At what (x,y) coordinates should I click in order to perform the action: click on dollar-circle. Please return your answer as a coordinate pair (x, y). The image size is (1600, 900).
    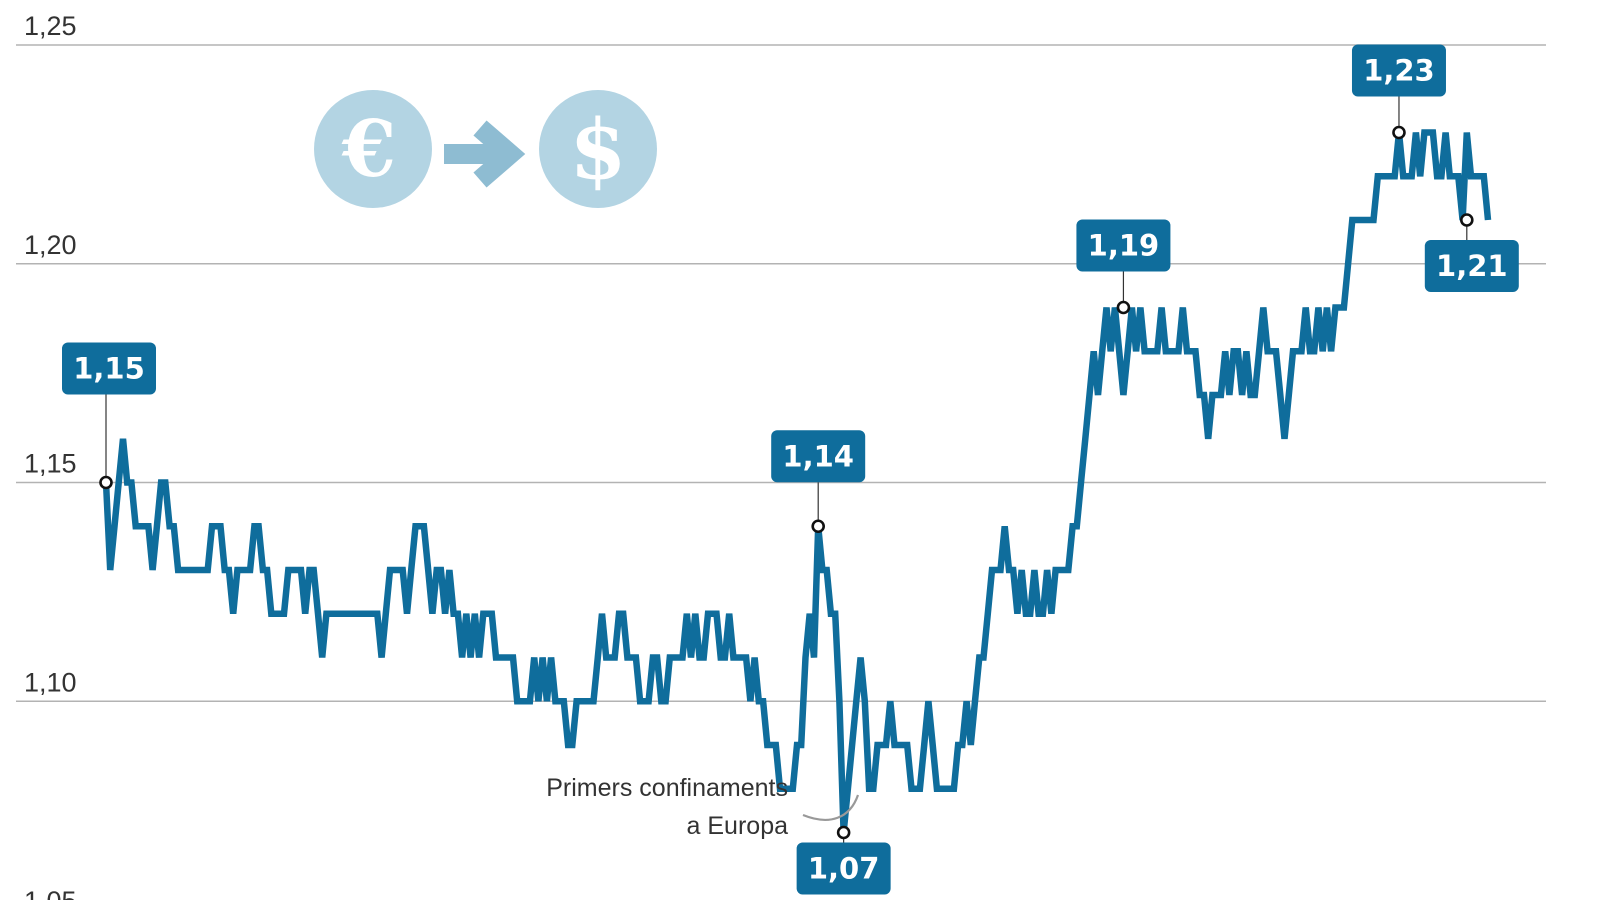
    Looking at the image, I should click on (598, 149).